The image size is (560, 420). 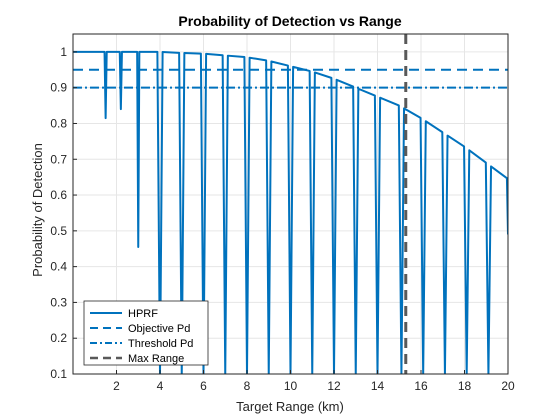 What do you see at coordinates (508, 386) in the screenshot?
I see `x-tick-label: 20` at bounding box center [508, 386].